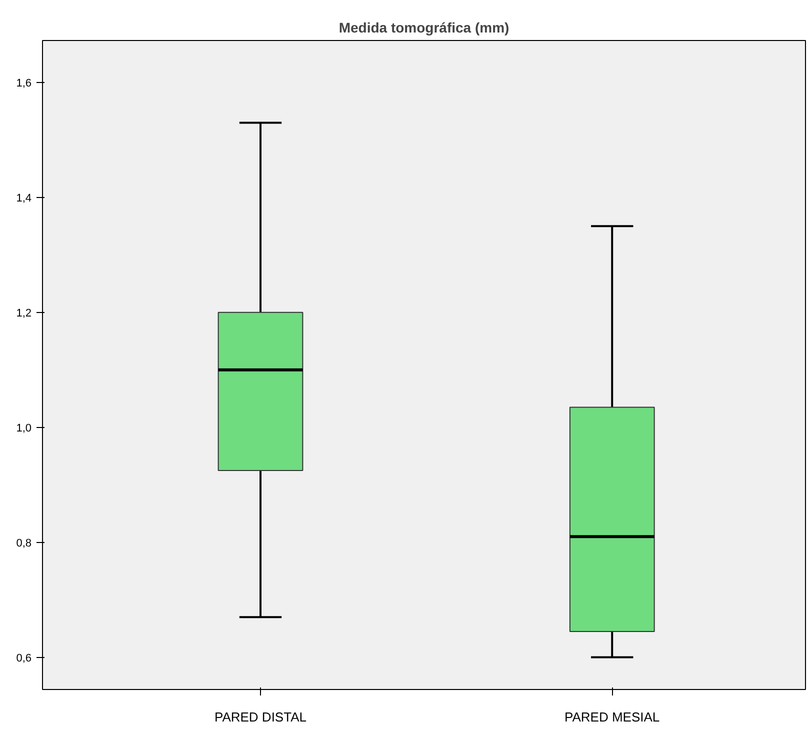  What do you see at coordinates (24, 313) in the screenshot?
I see `y-tick-label: 1,2` at bounding box center [24, 313].